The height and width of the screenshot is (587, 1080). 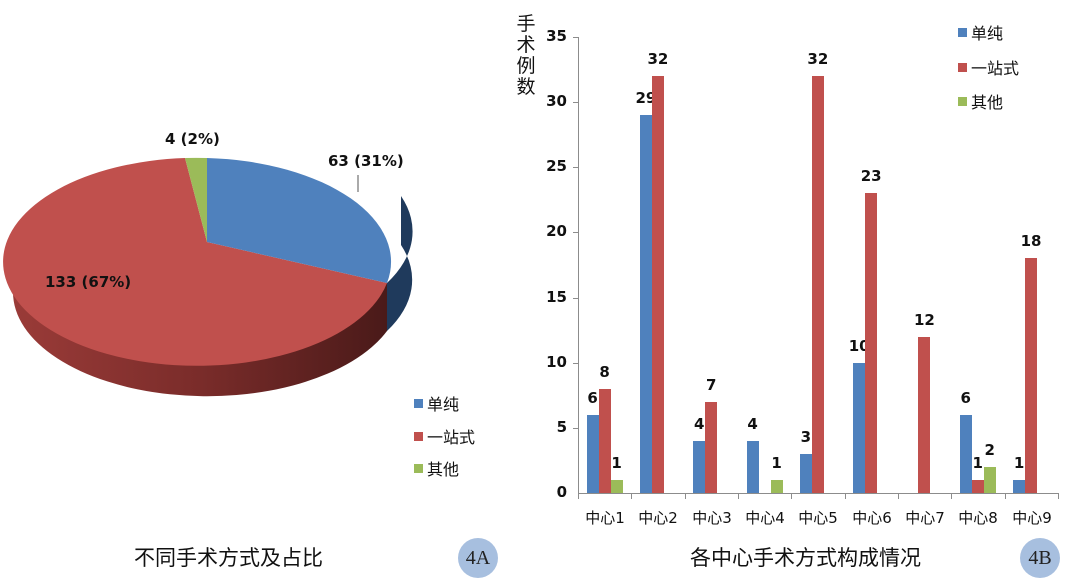 I want to click on bar-value-label: 10, so click(x=859, y=345).